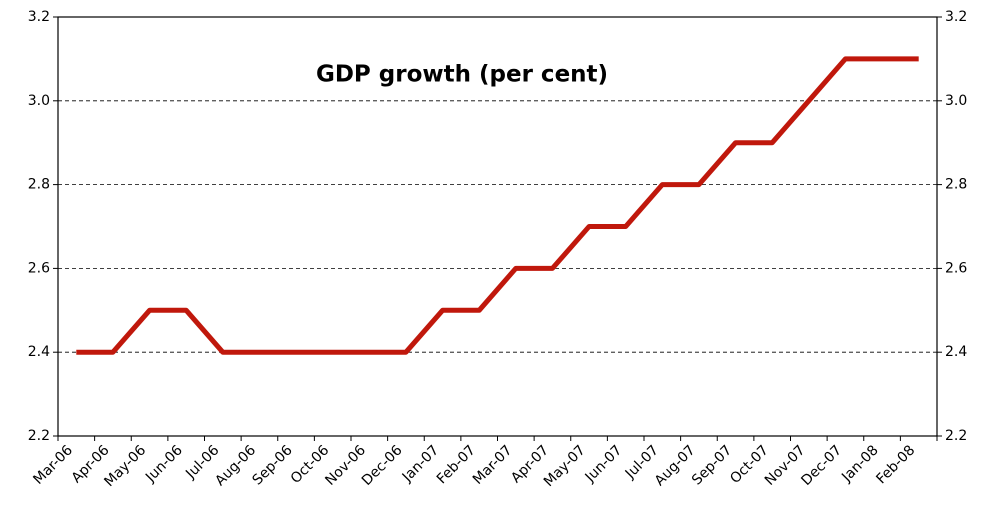 This screenshot has width=988, height=520. I want to click on x-tick-label: Aug-07, so click(675, 465).